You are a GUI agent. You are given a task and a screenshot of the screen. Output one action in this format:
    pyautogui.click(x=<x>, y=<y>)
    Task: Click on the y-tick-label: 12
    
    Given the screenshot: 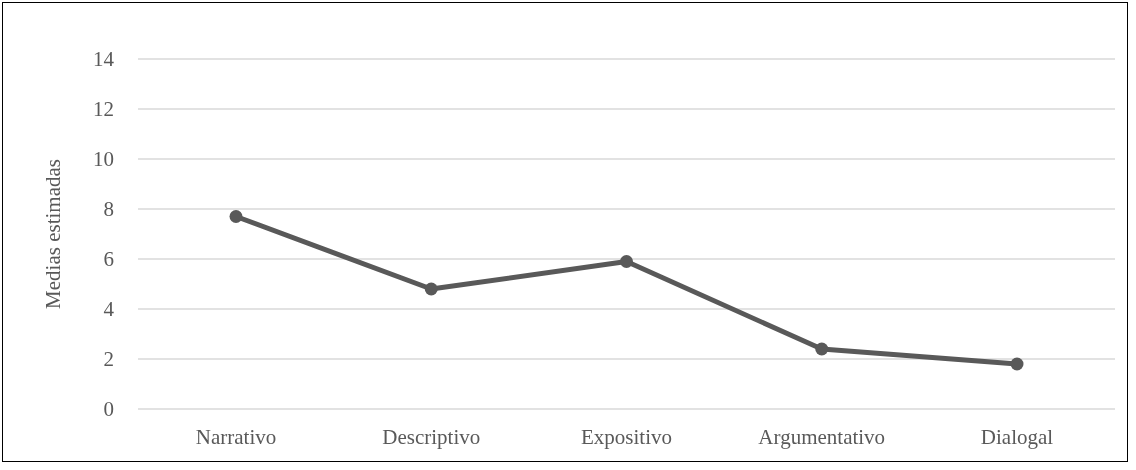 What is the action you would take?
    pyautogui.click(x=103, y=109)
    